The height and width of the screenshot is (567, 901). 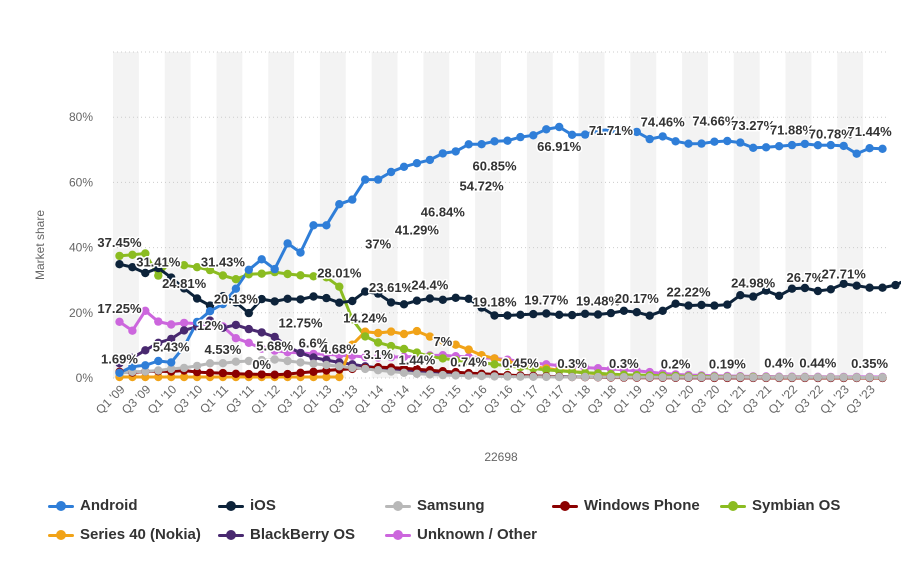 What do you see at coordinates (626, 505) in the screenshot?
I see `legend-item-windows-phone: Windows Phone` at bounding box center [626, 505].